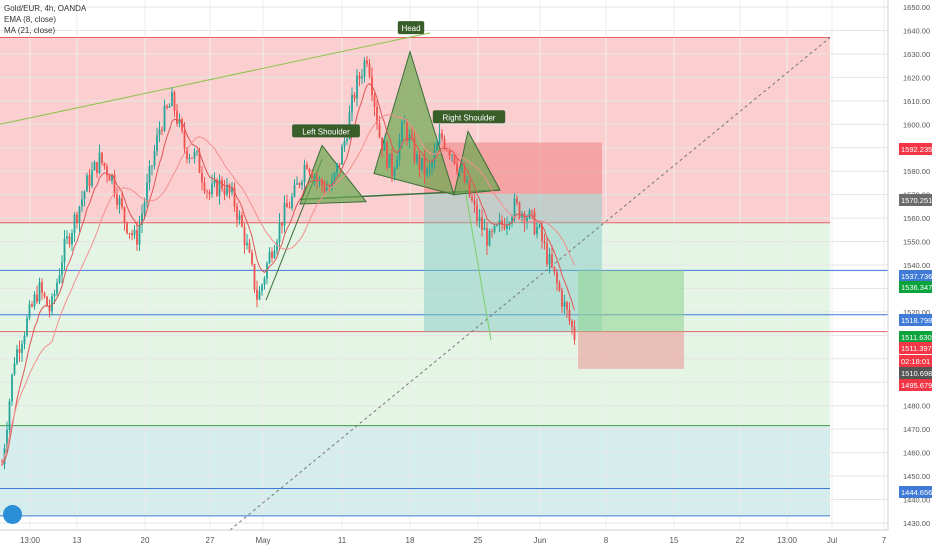  Describe the element at coordinates (916, 171) in the screenshot. I see `price-tick-label: 1580.00` at that location.